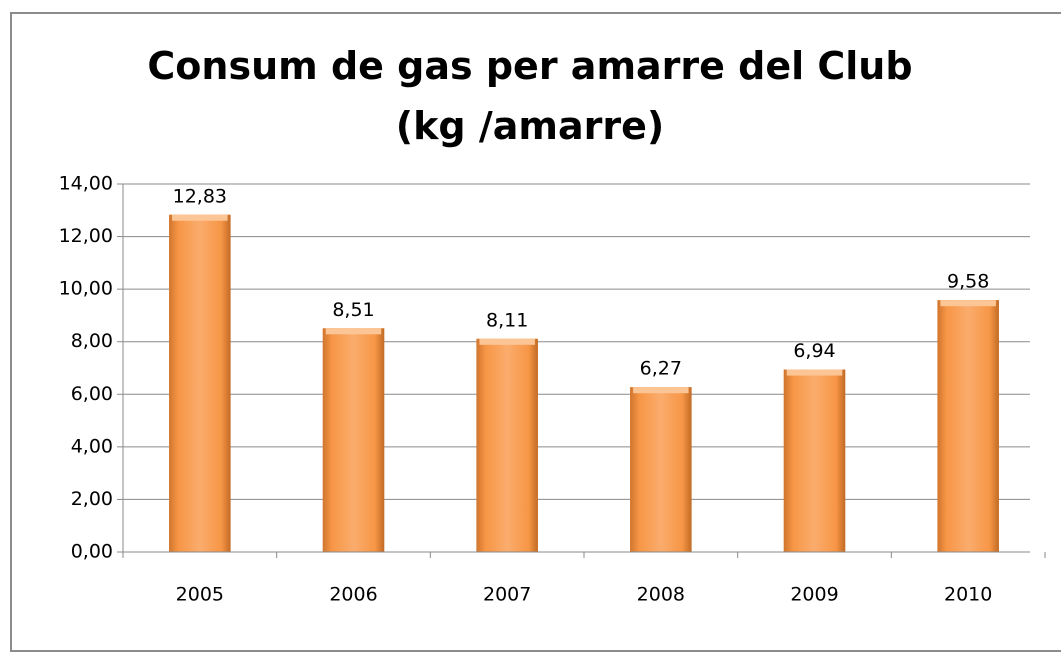  Describe the element at coordinates (92, 341) in the screenshot. I see `y-tick-label: 8,00` at that location.